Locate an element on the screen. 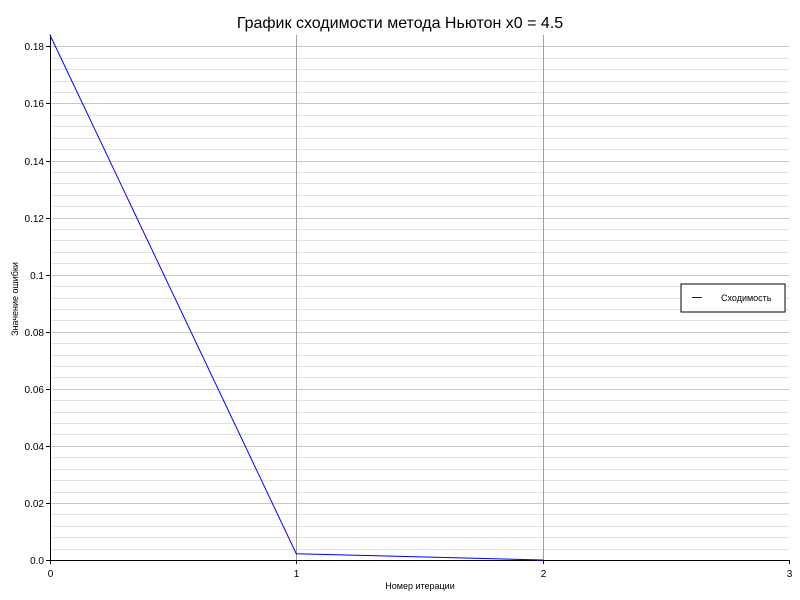 This screenshot has width=800, height=600. y-tick-label: 0.08 is located at coordinates (35, 333).